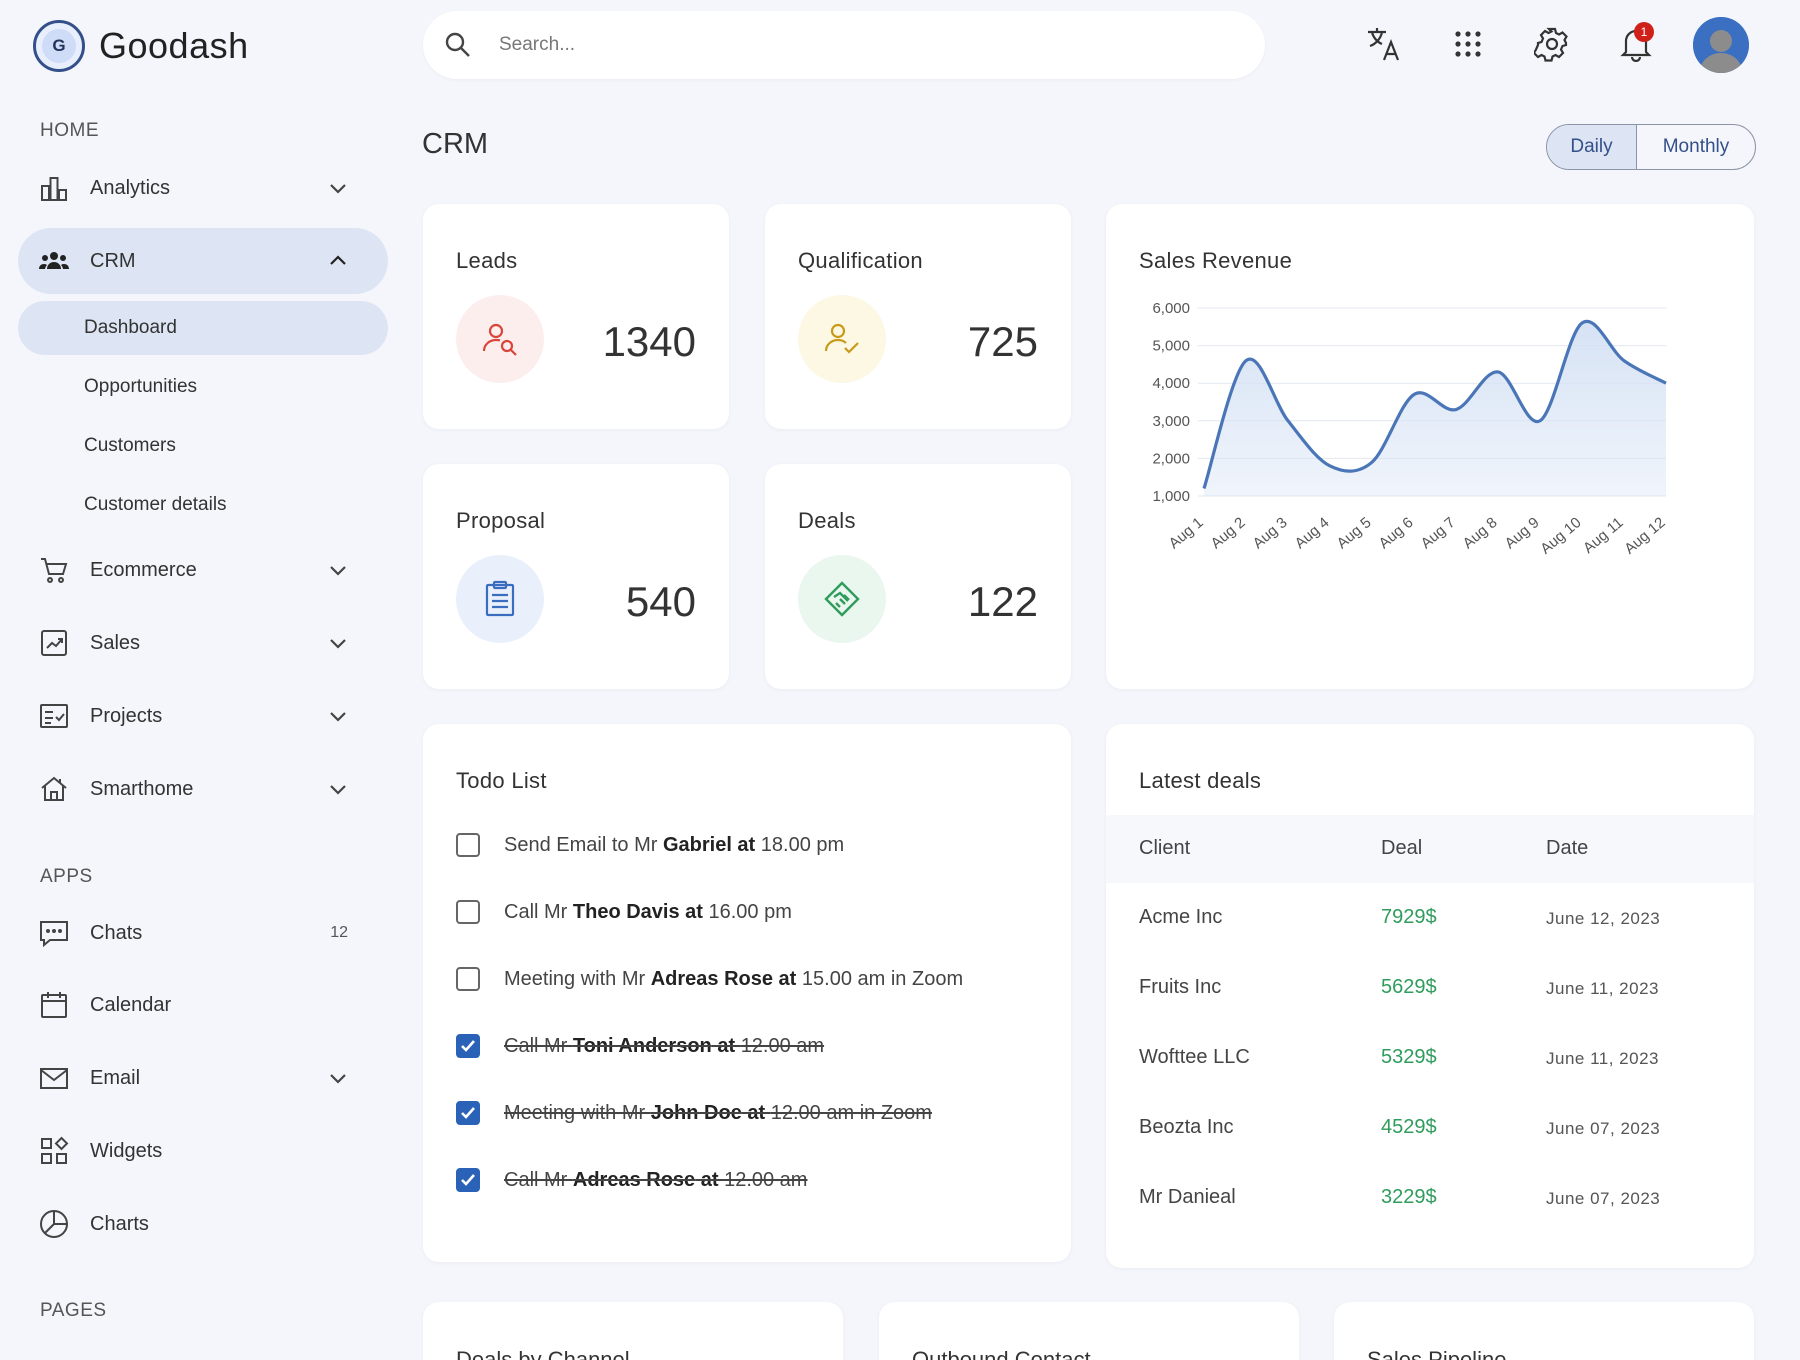 The height and width of the screenshot is (1360, 1800). Describe the element at coordinates (674, 844) in the screenshot. I see `todo-text: Send Email to Mr Gabriel at 18.00 pm` at that location.